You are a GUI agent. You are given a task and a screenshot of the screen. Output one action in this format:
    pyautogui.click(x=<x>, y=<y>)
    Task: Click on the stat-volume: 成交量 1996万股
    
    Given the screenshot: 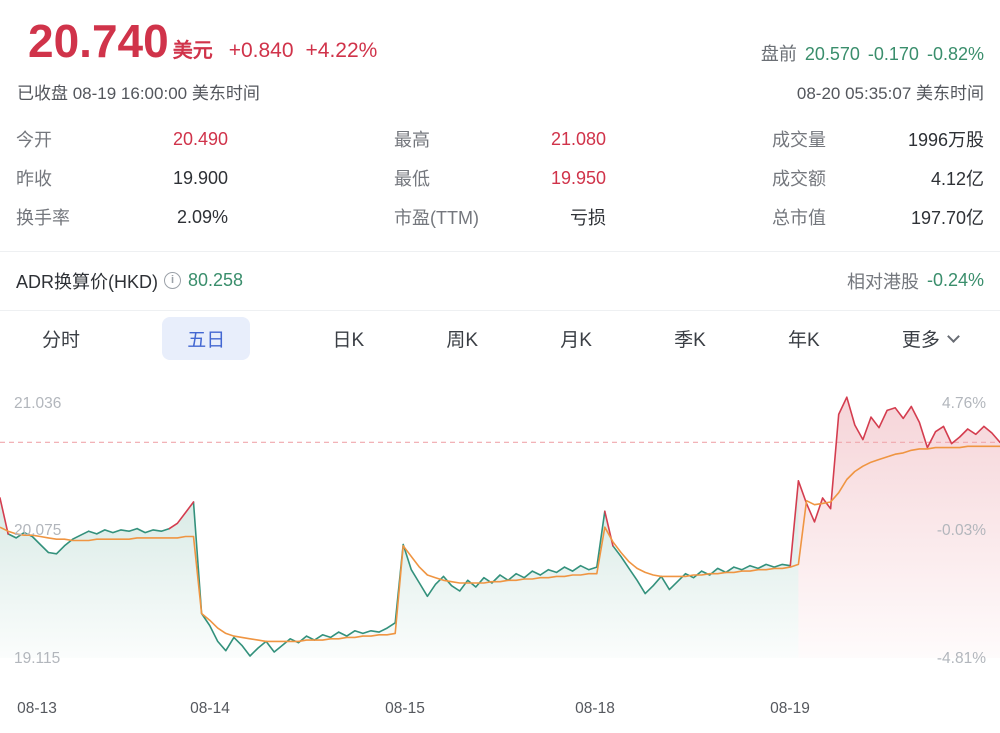 What is the action you would take?
    pyautogui.click(x=878, y=139)
    